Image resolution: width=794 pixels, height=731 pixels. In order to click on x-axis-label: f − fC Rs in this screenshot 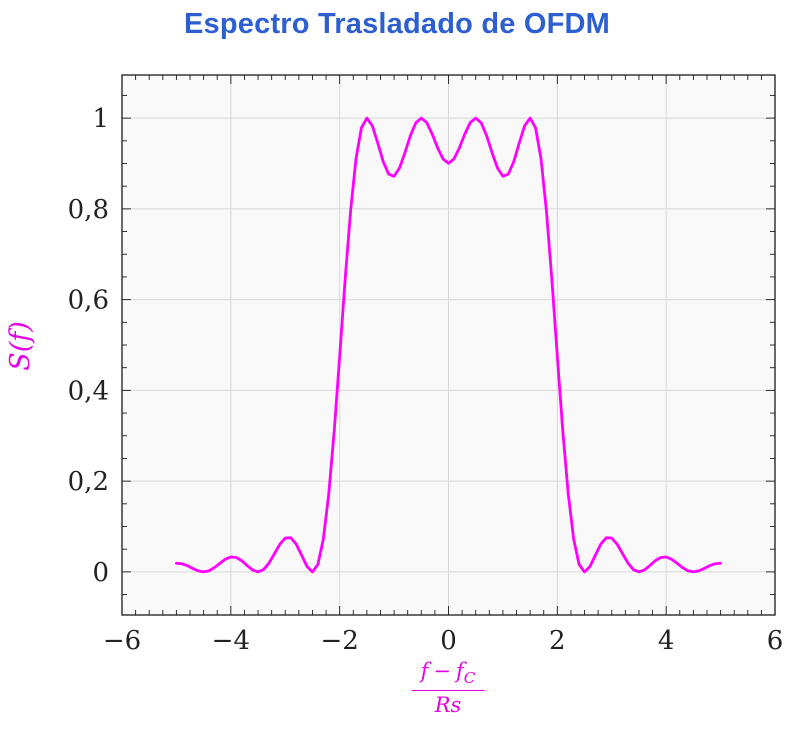, I will do `click(448, 688)`.